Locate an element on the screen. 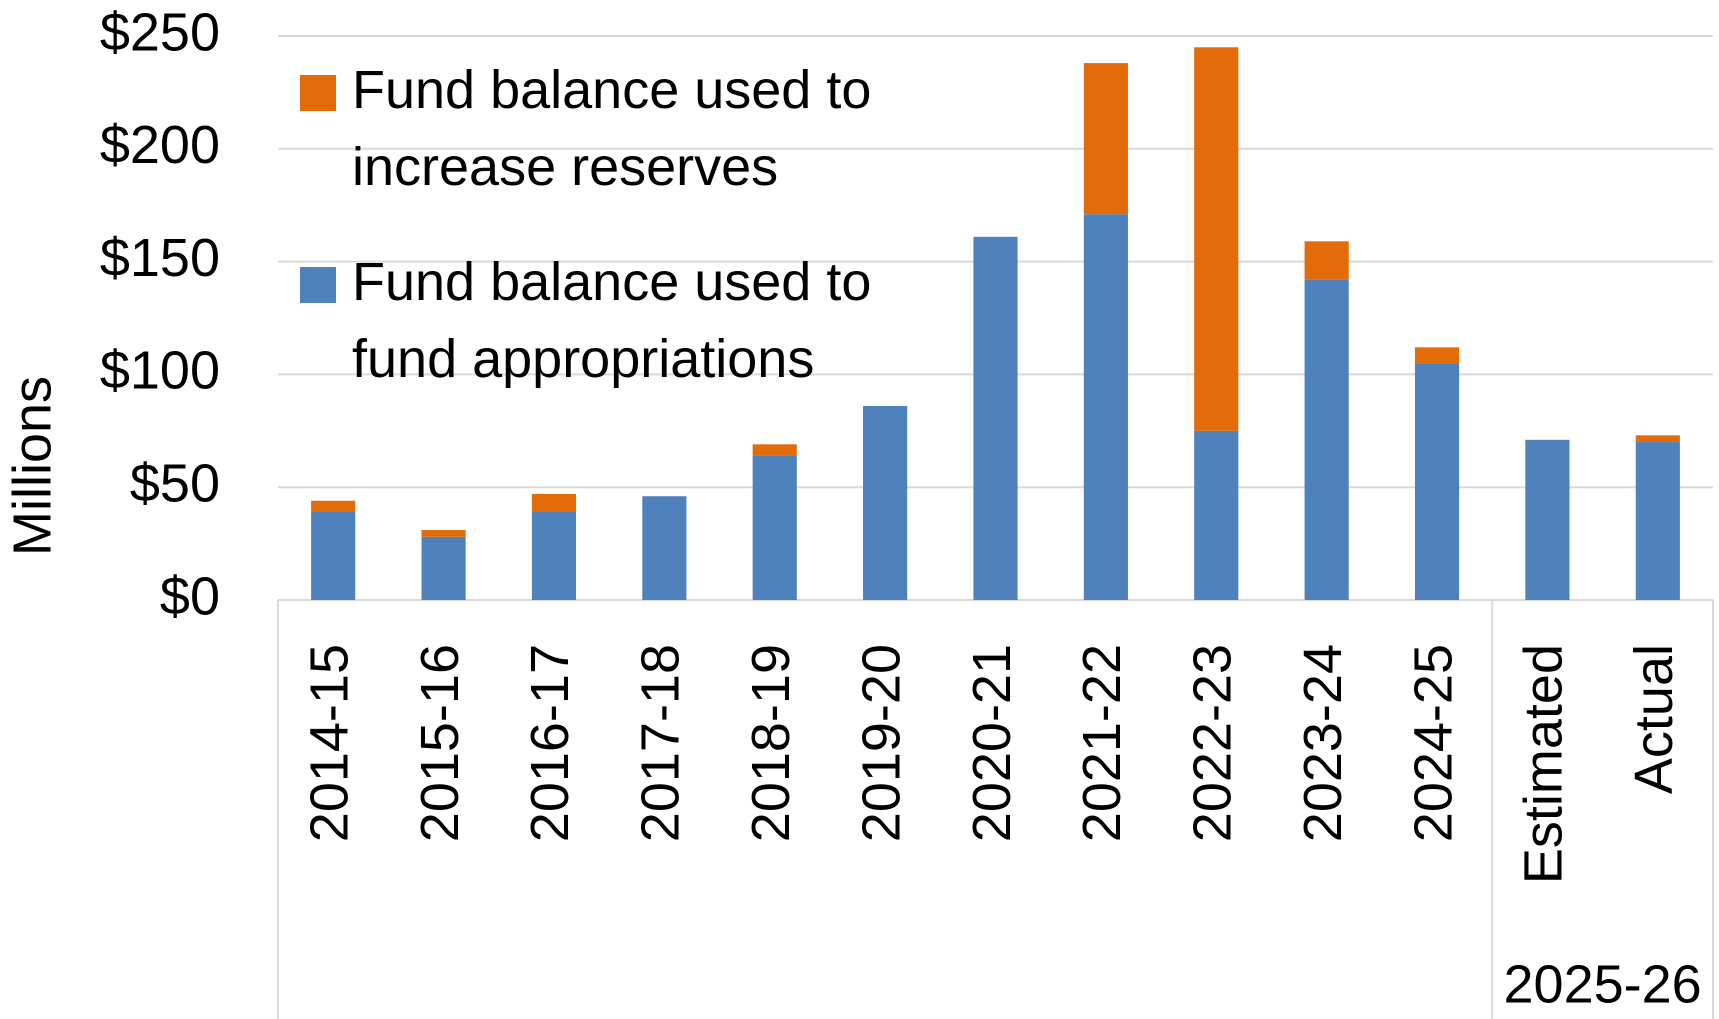  x-tick-label: Actual is located at coordinates (1654, 719).